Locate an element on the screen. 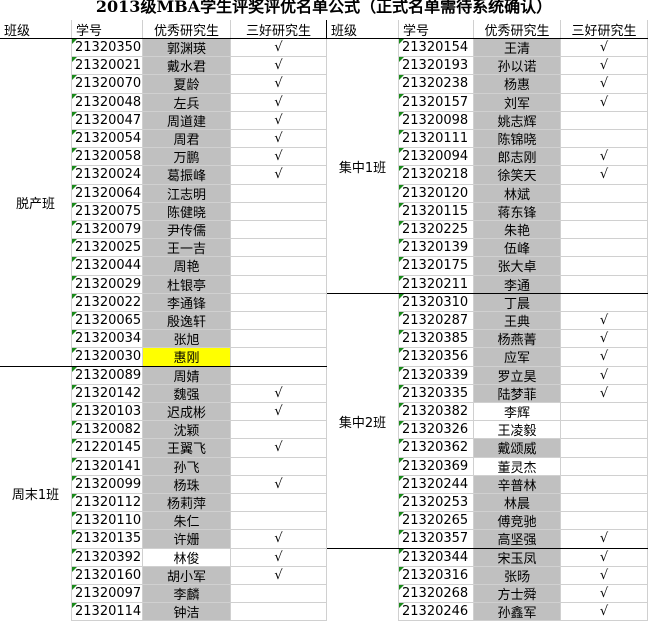 Image resolution: width=648 pixels, height=621 pixels. student-id: 21320030 is located at coordinates (107, 357).